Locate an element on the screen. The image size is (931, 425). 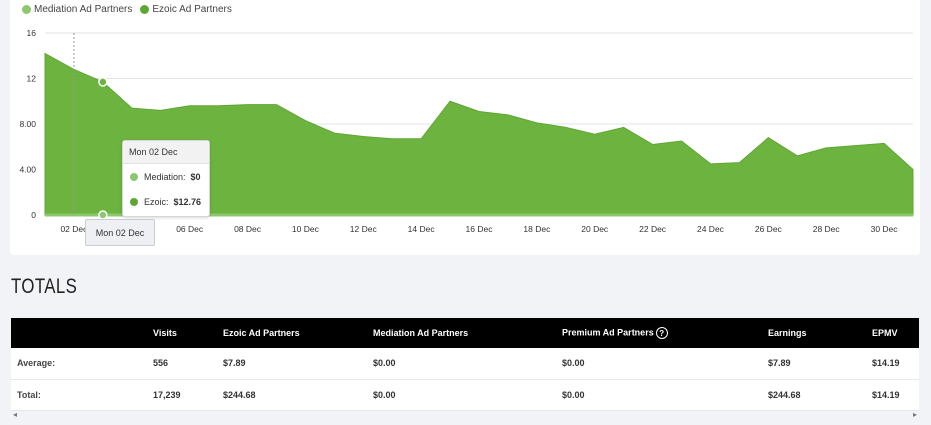
tooltip-ezoic-dot is located at coordinates (134, 201).